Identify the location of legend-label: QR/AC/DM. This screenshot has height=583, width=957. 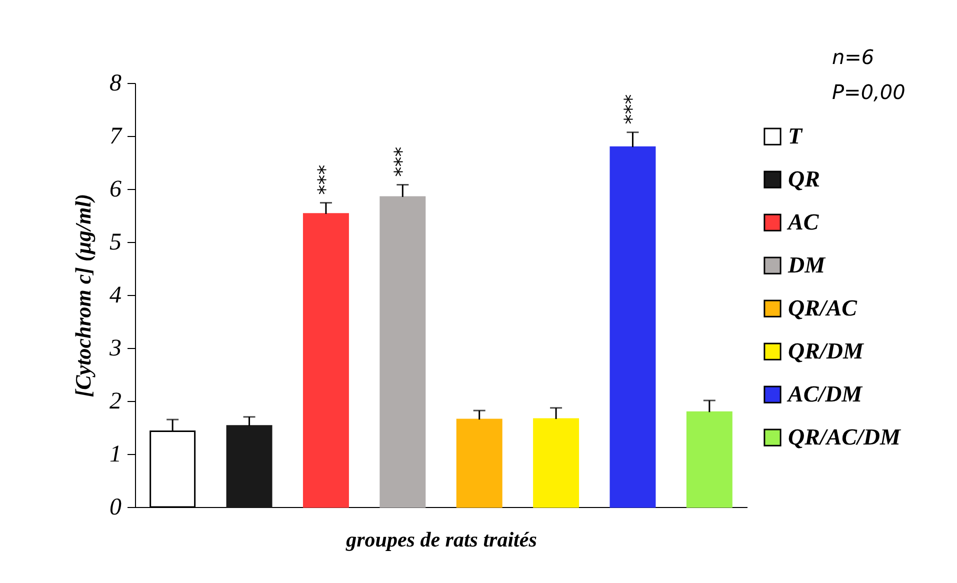
(845, 437).